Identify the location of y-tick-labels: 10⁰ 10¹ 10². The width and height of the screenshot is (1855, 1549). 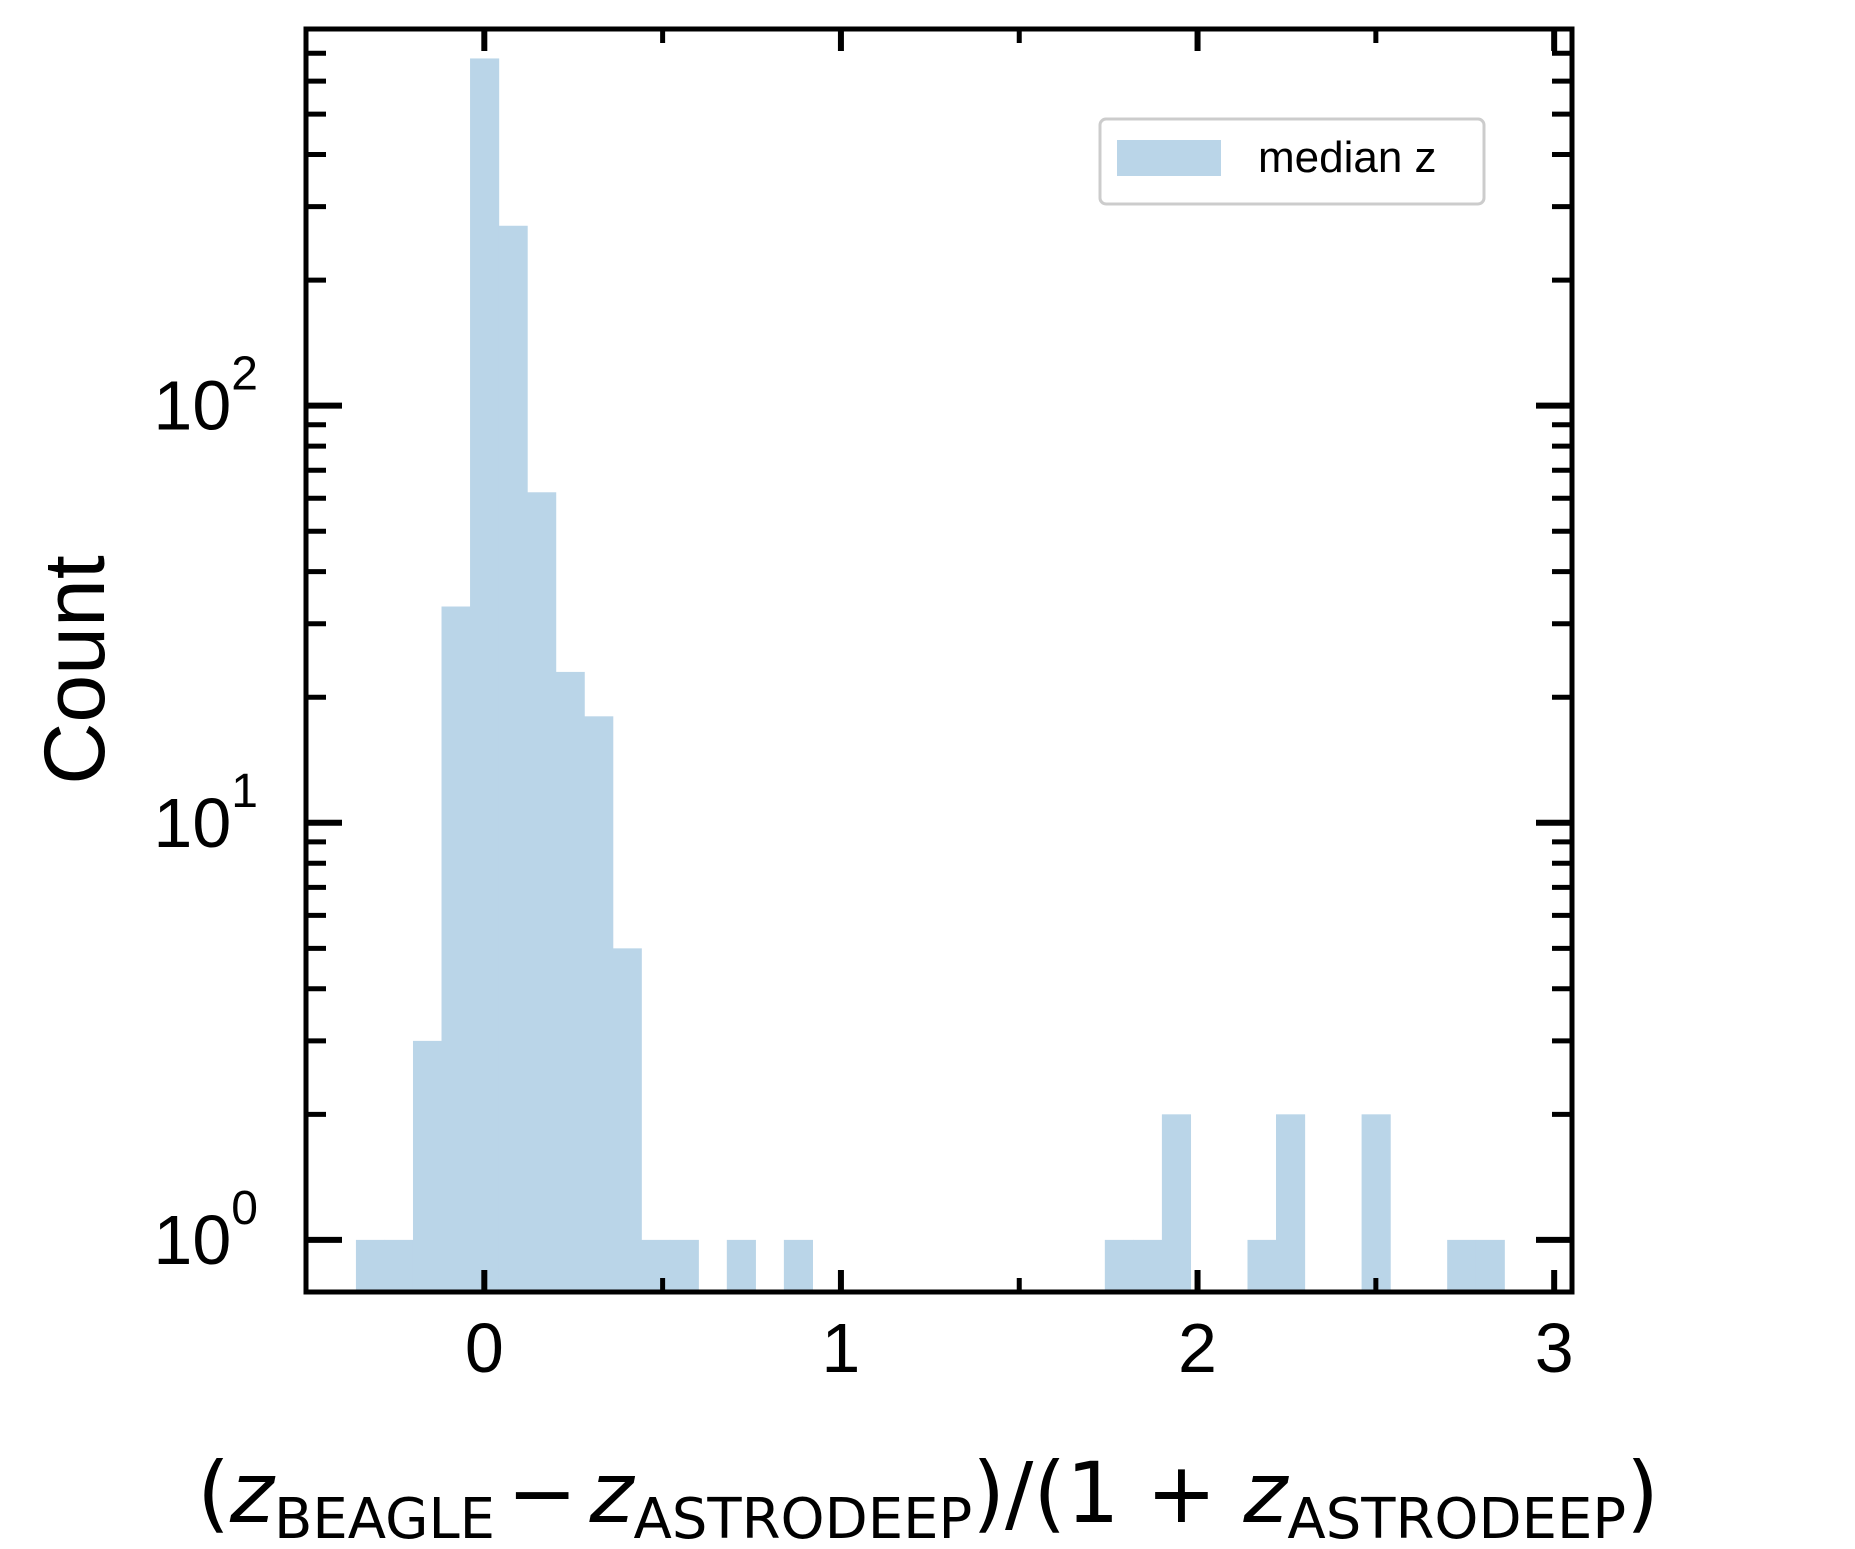
(205, 813).